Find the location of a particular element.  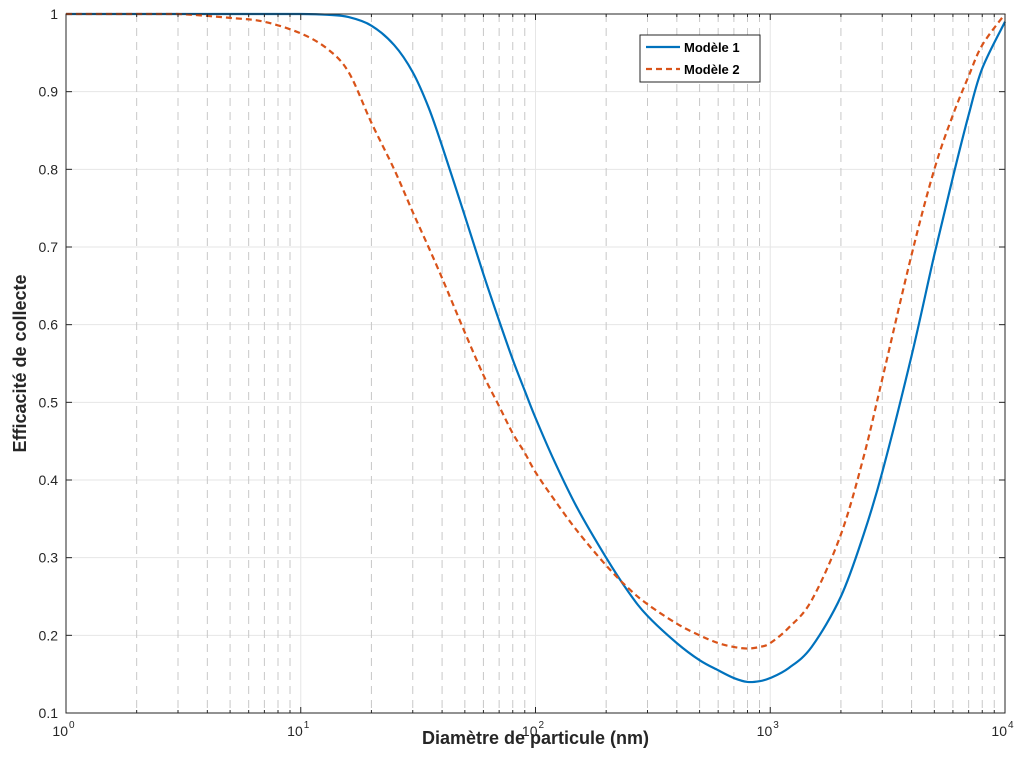

y-tick-label: 0.6 is located at coordinates (49, 325).